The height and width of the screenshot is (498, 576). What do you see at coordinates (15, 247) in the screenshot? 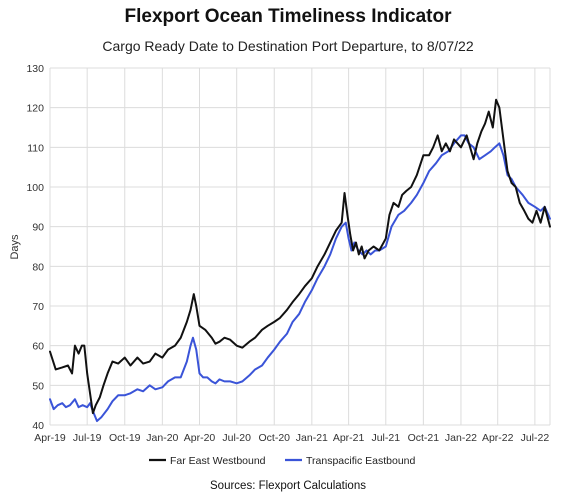
I see `y-axis-title: Days` at bounding box center [15, 247].